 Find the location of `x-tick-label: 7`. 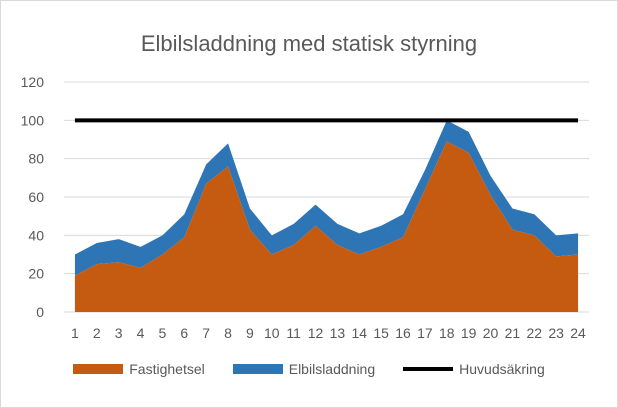

x-tick-label: 7 is located at coordinates (206, 333).